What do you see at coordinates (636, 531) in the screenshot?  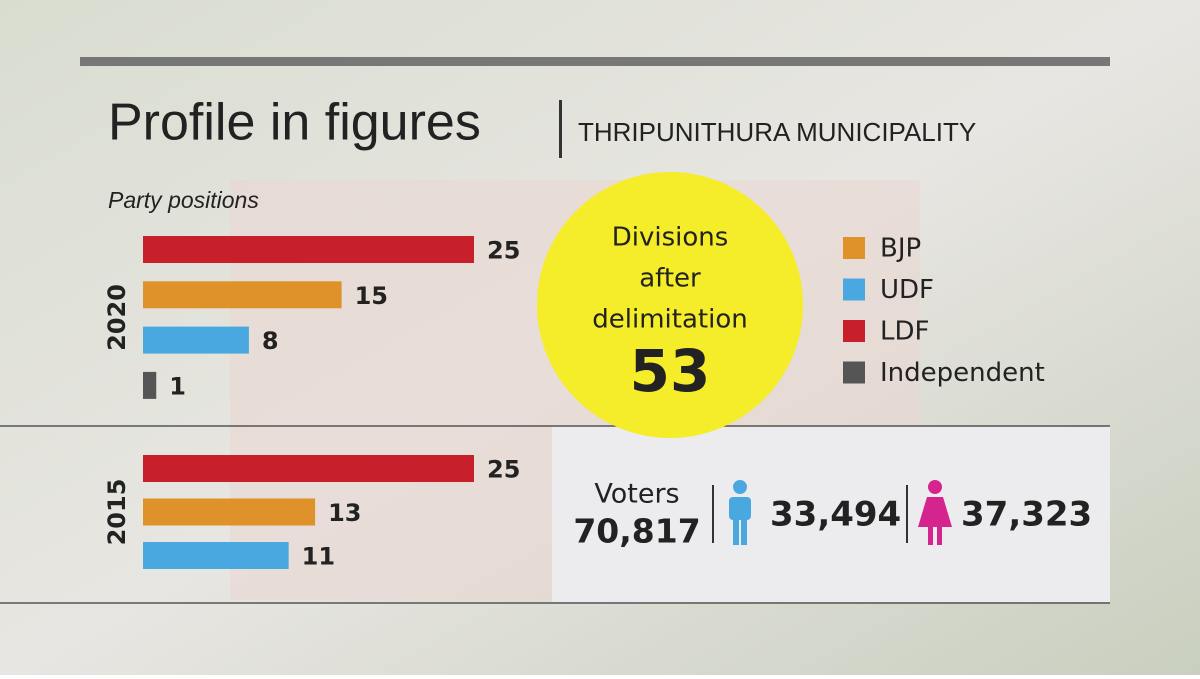 I see `voters-total: 70,817` at bounding box center [636, 531].